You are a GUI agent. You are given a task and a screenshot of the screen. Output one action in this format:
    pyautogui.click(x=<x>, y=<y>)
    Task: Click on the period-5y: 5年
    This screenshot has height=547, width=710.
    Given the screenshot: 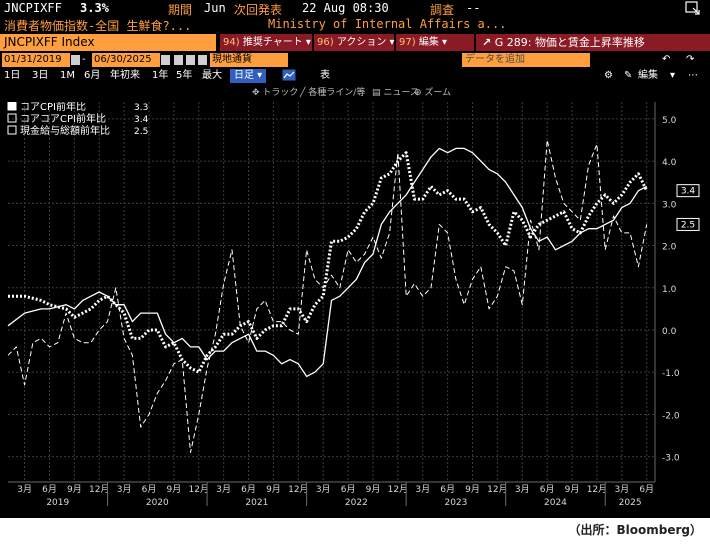 What is the action you would take?
    pyautogui.click(x=184, y=75)
    